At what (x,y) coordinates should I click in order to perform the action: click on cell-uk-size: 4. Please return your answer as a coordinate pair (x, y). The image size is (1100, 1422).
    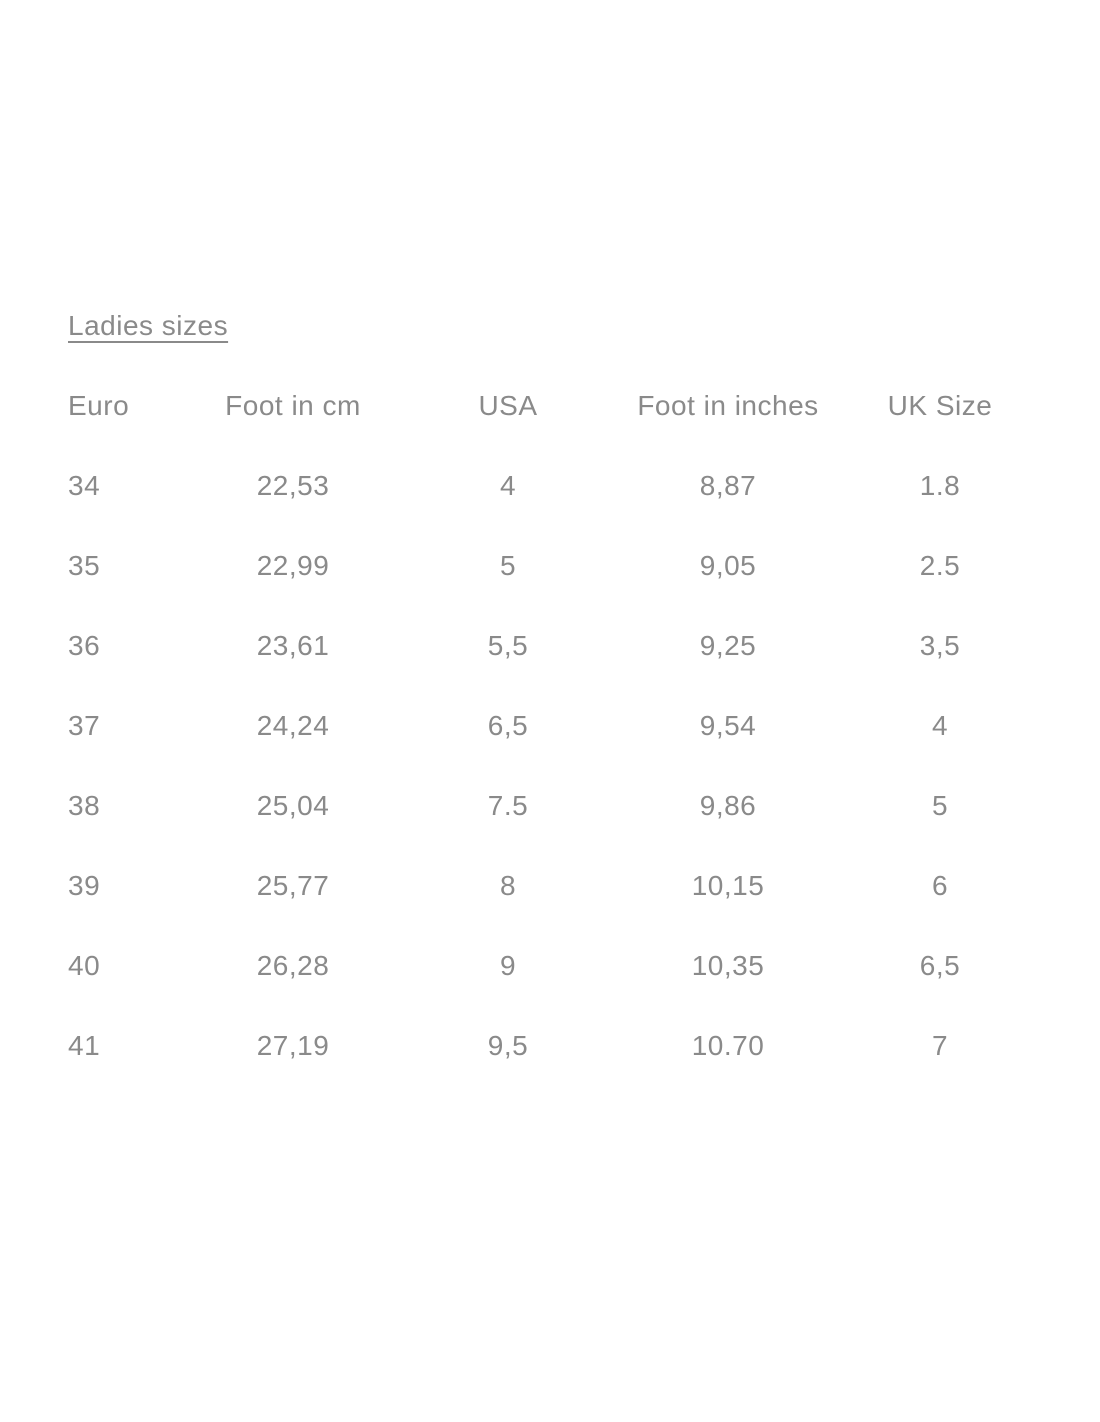
    Looking at the image, I should click on (940, 725).